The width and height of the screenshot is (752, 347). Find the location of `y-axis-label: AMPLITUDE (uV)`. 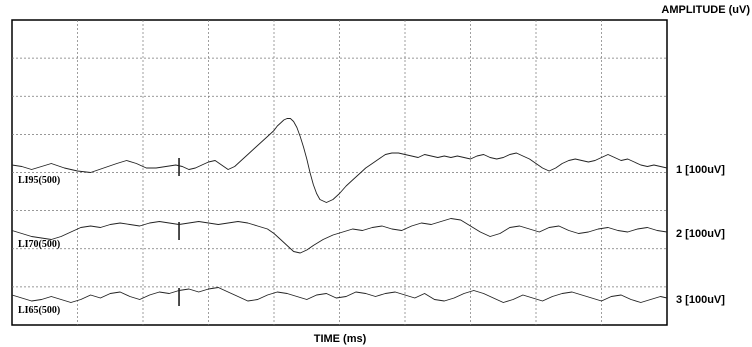

y-axis-label: AMPLITUDE (uV) is located at coordinates (705, 10).